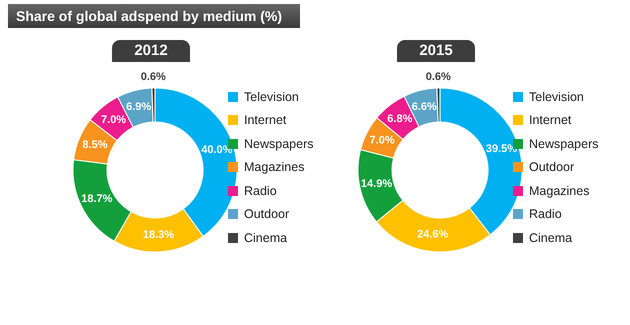 The image size is (630, 325). What do you see at coordinates (158, 234) in the screenshot?
I see `data-label: 18.3%` at bounding box center [158, 234].